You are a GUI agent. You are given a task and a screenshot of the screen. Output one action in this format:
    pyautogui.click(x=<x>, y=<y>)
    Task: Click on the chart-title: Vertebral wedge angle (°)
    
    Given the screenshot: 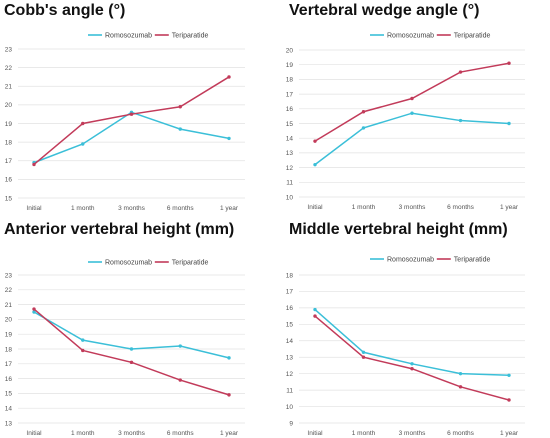 What is the action you would take?
    pyautogui.click(x=384, y=10)
    